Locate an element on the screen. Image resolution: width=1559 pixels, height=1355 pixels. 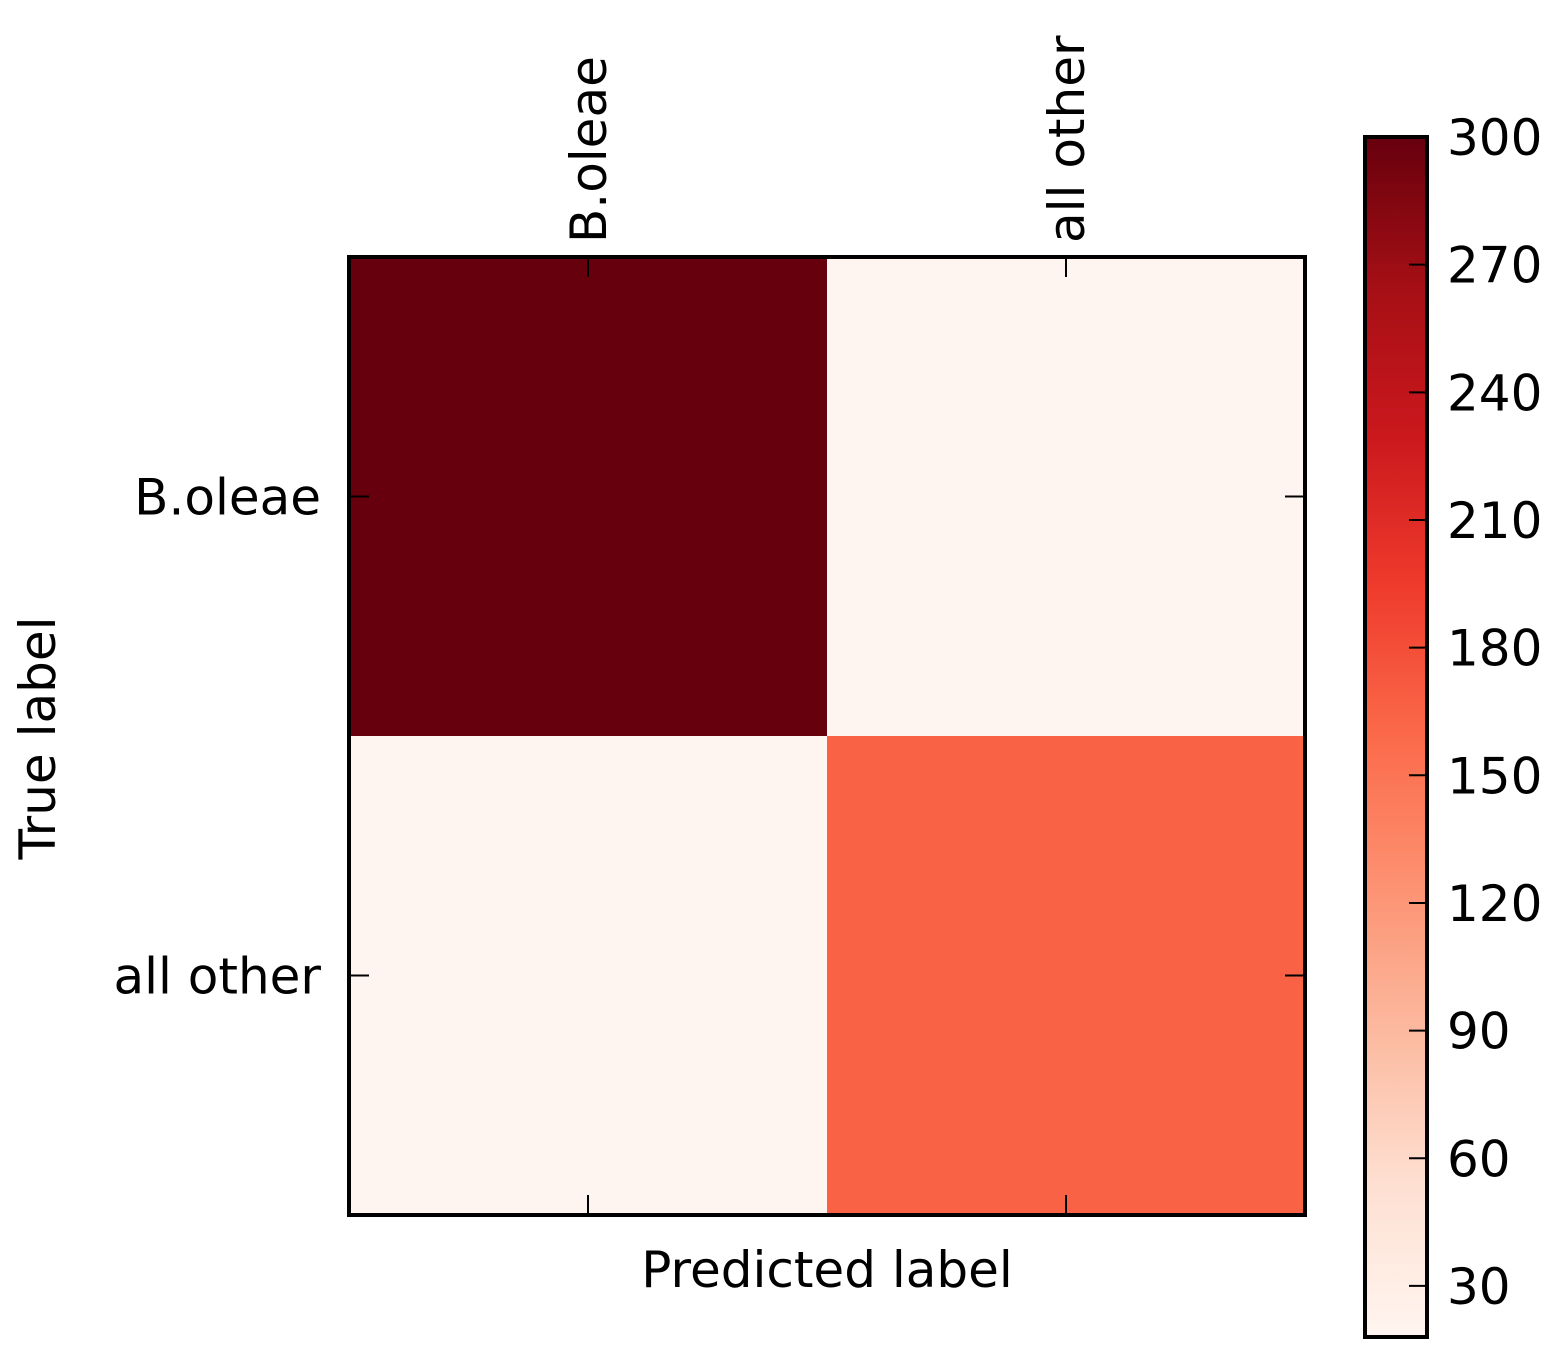
x-tick-labels: B.oleae all other is located at coordinates (828, 139).